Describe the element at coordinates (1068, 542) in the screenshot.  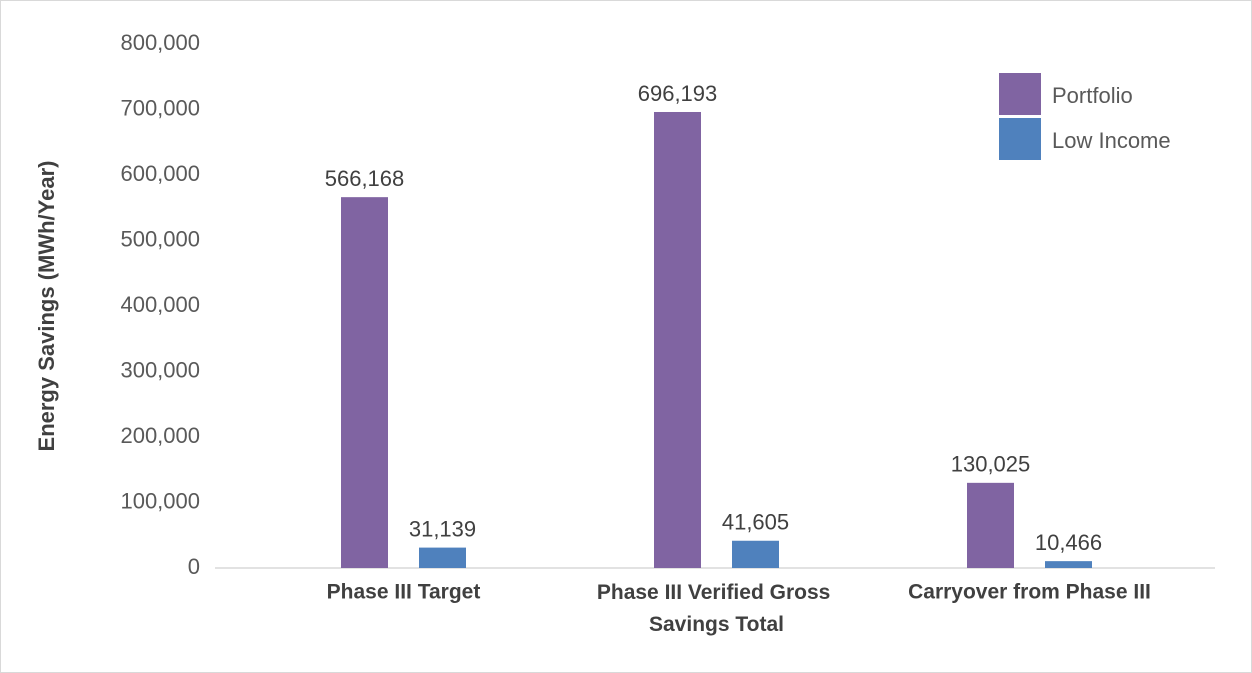
I see `data-label: 10,466` at that location.